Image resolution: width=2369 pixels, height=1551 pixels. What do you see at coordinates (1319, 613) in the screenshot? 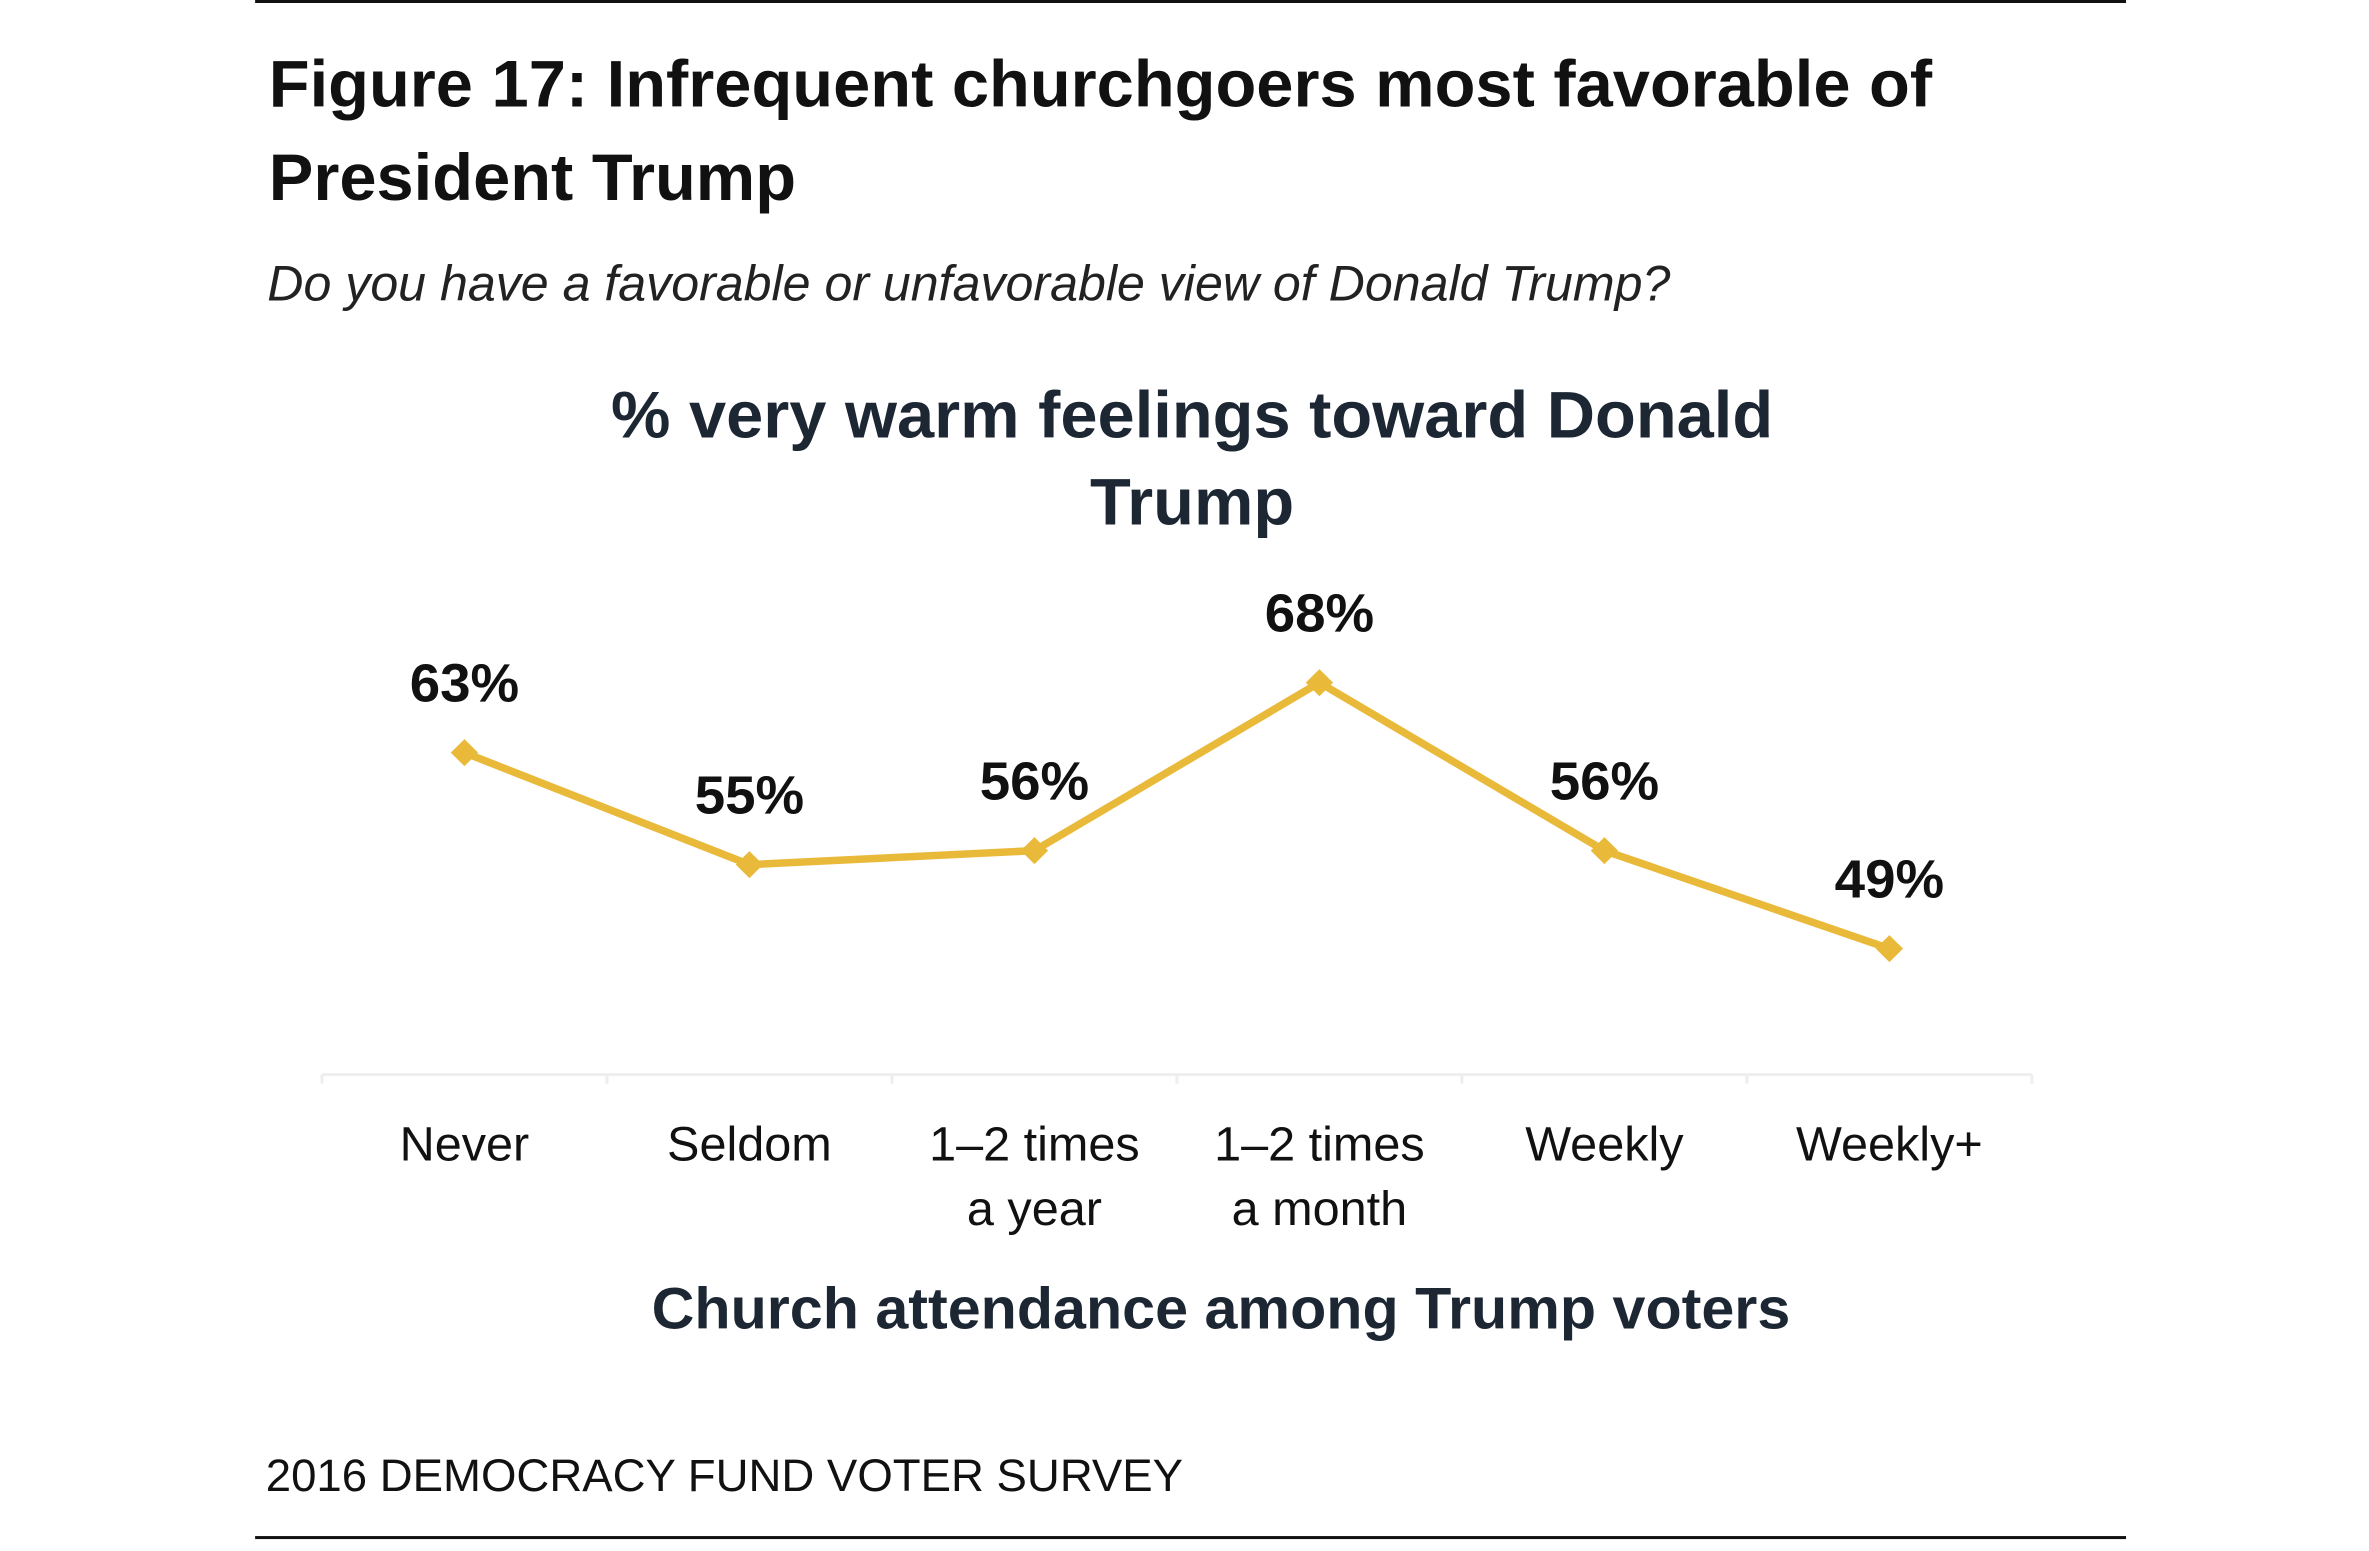
I see `data-label: 68%` at bounding box center [1319, 613].